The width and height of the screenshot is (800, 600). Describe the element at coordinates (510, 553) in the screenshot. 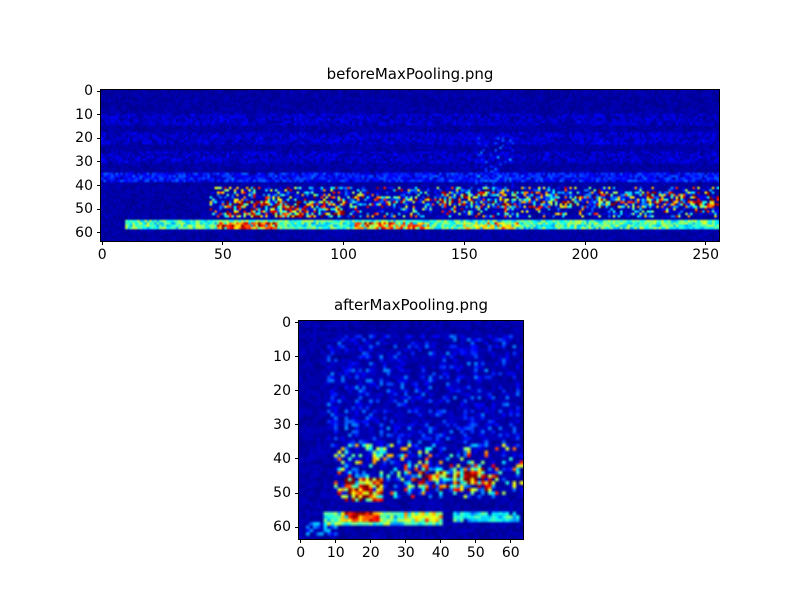

I see `x-tick-label: 60` at that location.